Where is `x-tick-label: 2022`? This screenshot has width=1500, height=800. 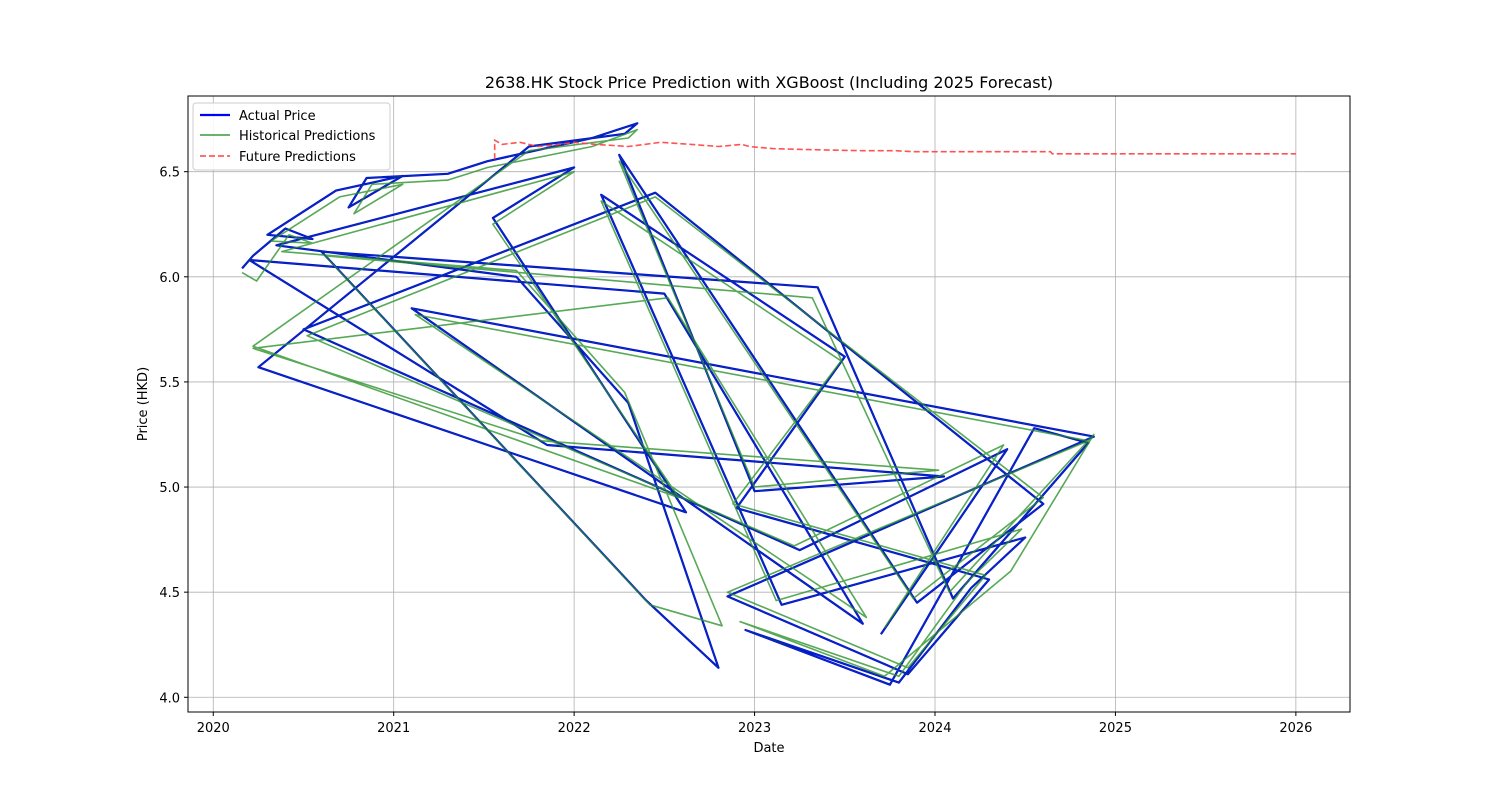
x-tick-label: 2022 is located at coordinates (574, 728).